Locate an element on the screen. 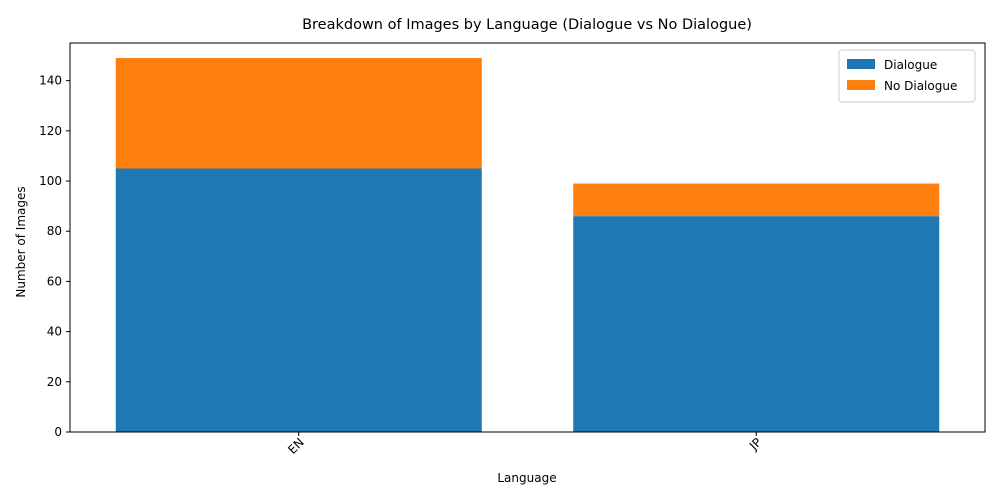  y-tick-label: 60 is located at coordinates (54, 281).